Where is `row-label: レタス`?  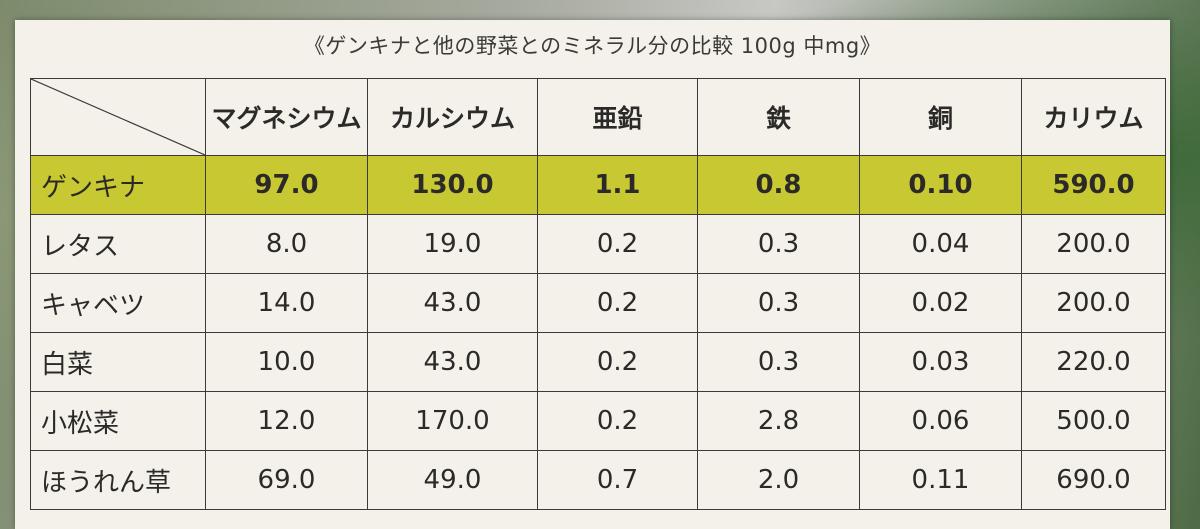 row-label: レタス is located at coordinates (118, 244).